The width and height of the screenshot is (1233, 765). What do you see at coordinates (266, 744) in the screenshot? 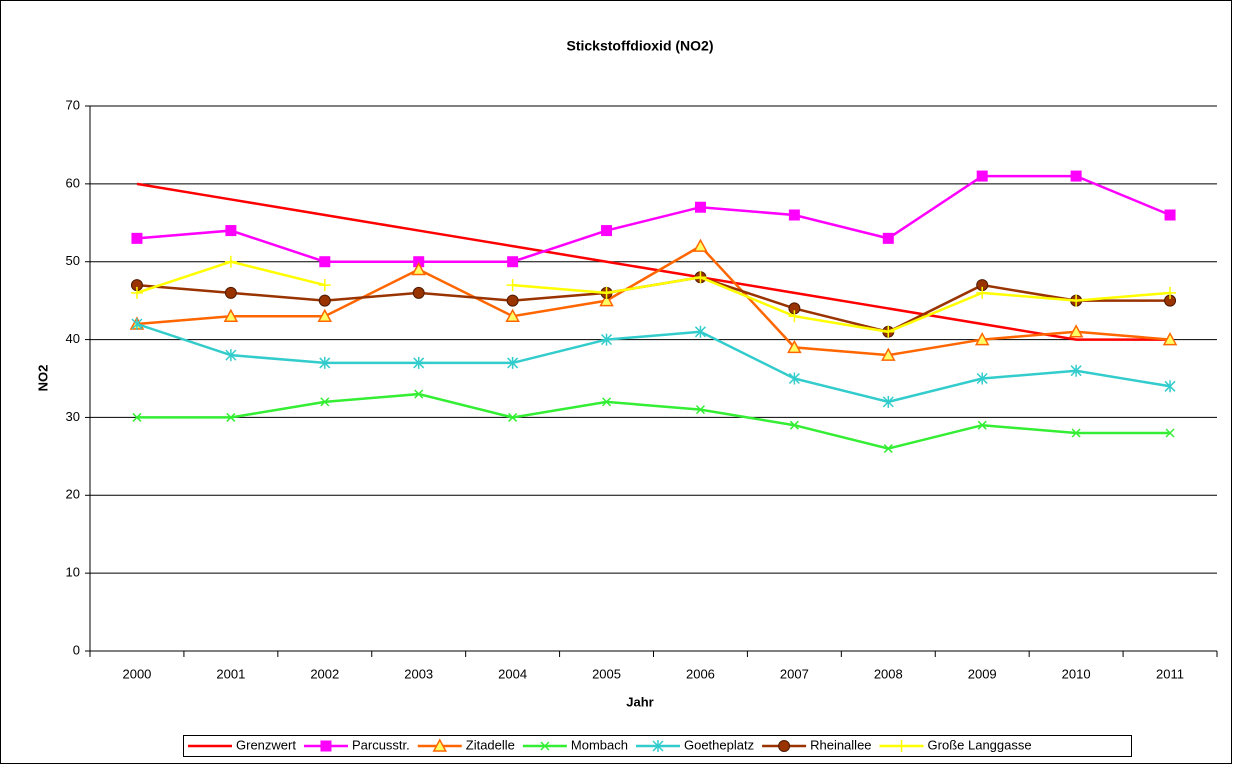
I see `legend-label: Grenzwert` at bounding box center [266, 744].